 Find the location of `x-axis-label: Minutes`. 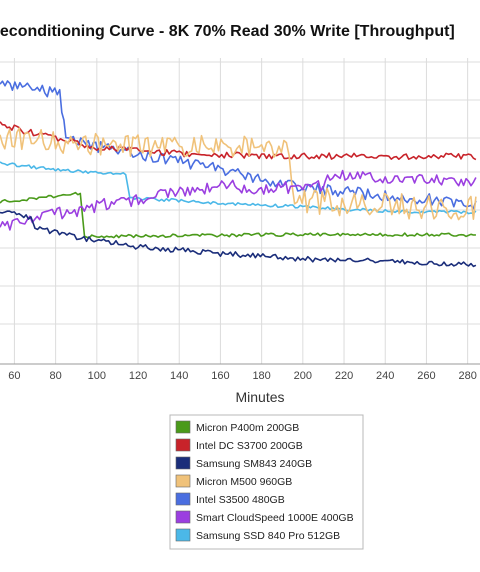

x-axis-label: Minutes is located at coordinates (259, 397).